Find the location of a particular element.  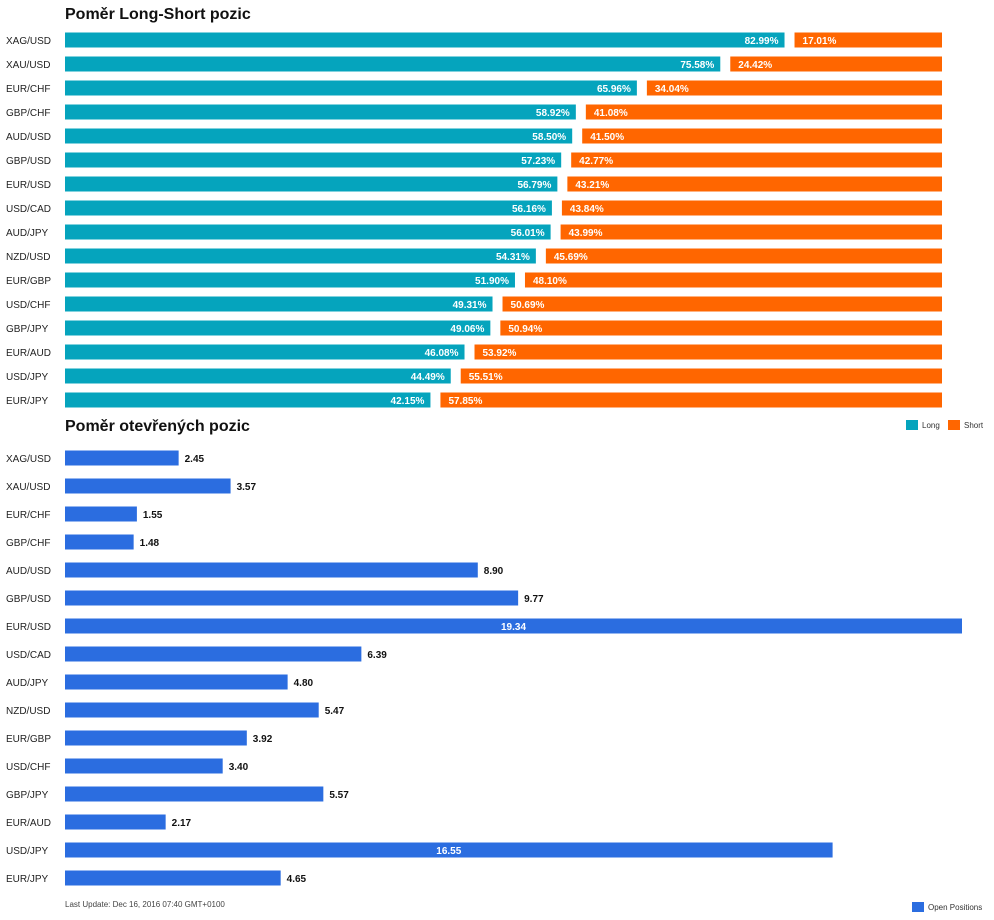

category-label-eur-usd: EUR/USD is located at coordinates (28, 185).